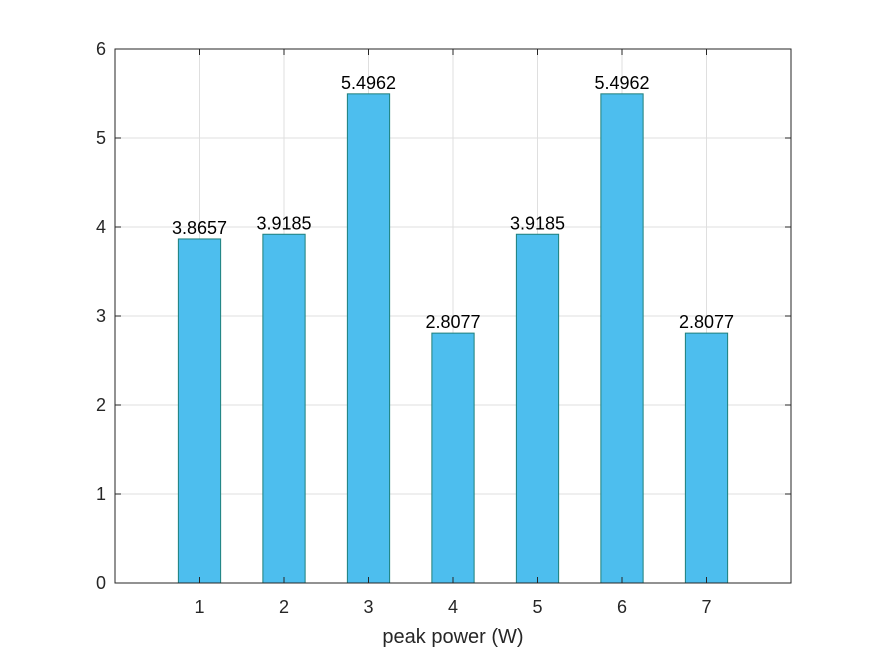  Describe the element at coordinates (101, 494) in the screenshot. I see `y-tick-label: 1` at that location.